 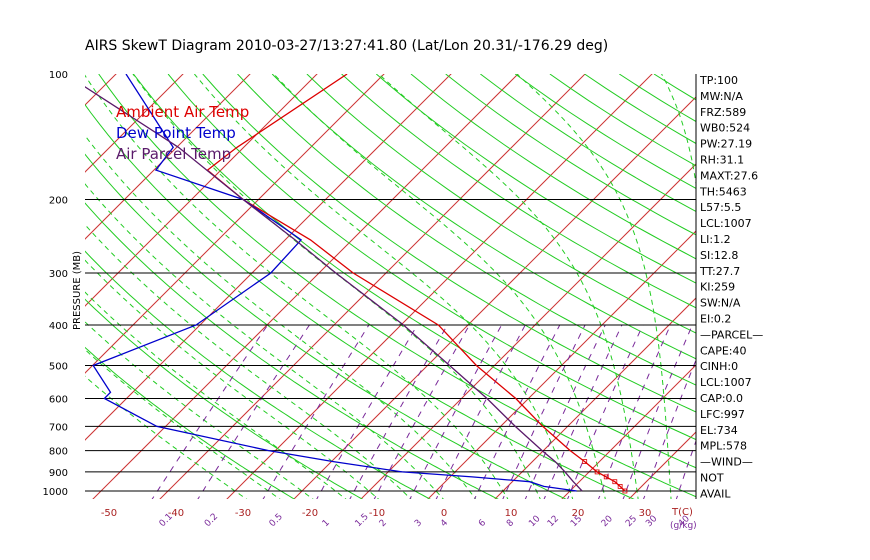 I want to click on pressure-tick-label: 800, so click(x=58, y=452).